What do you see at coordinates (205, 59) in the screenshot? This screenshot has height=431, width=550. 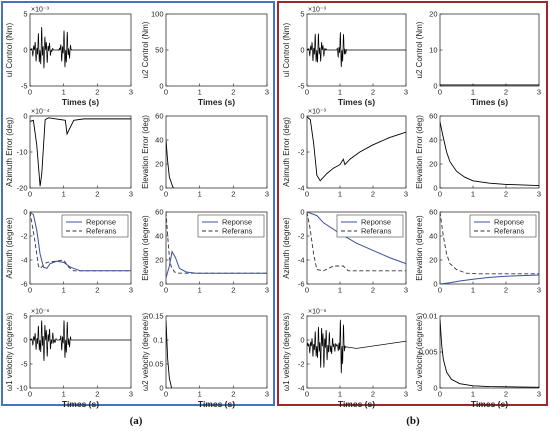 I see `subplot-a-u2: 0 50 100 0 1 2 3 u2 Control (Nm) Times (s)` at bounding box center [205, 59].